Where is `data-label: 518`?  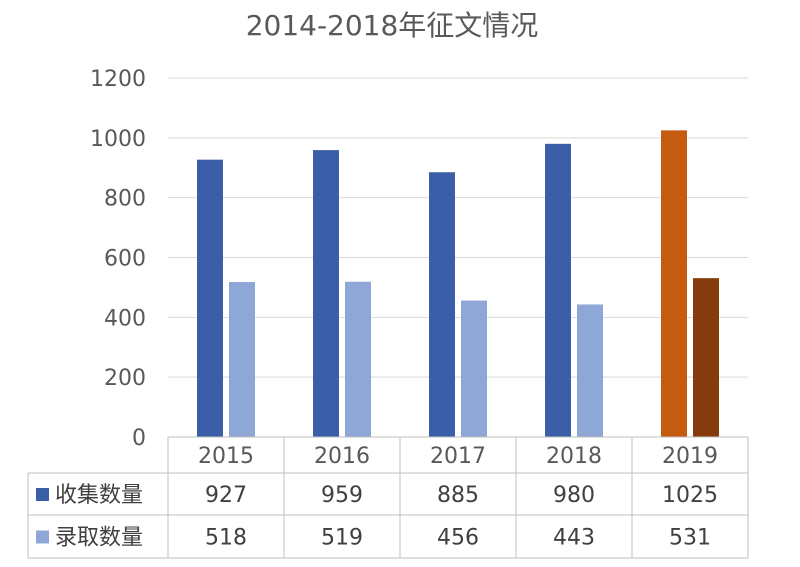
data-label: 518 is located at coordinates (226, 538).